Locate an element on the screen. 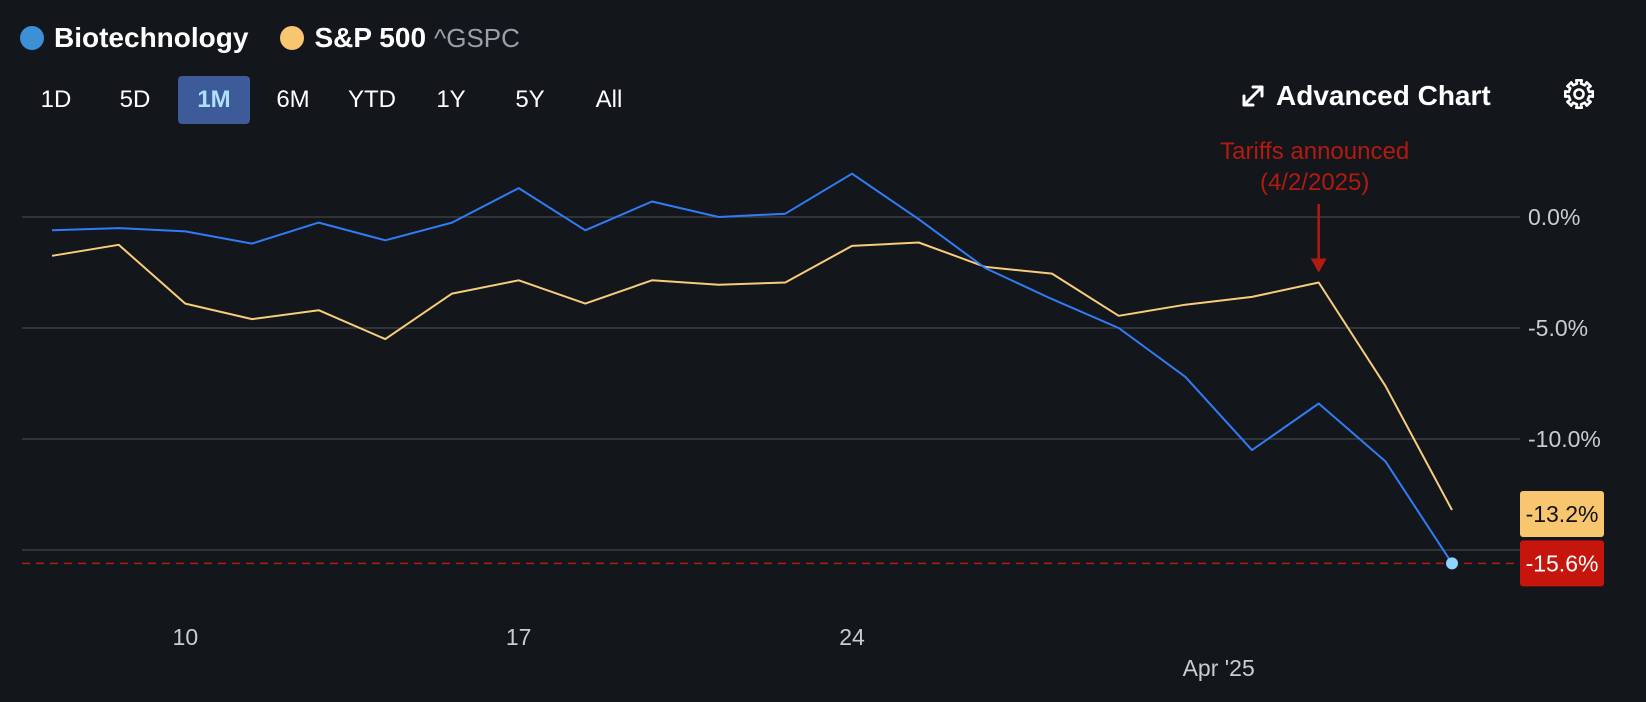 Image resolution: width=1646 pixels, height=702 pixels. annotation-title: Tariffs announced is located at coordinates (1314, 151).